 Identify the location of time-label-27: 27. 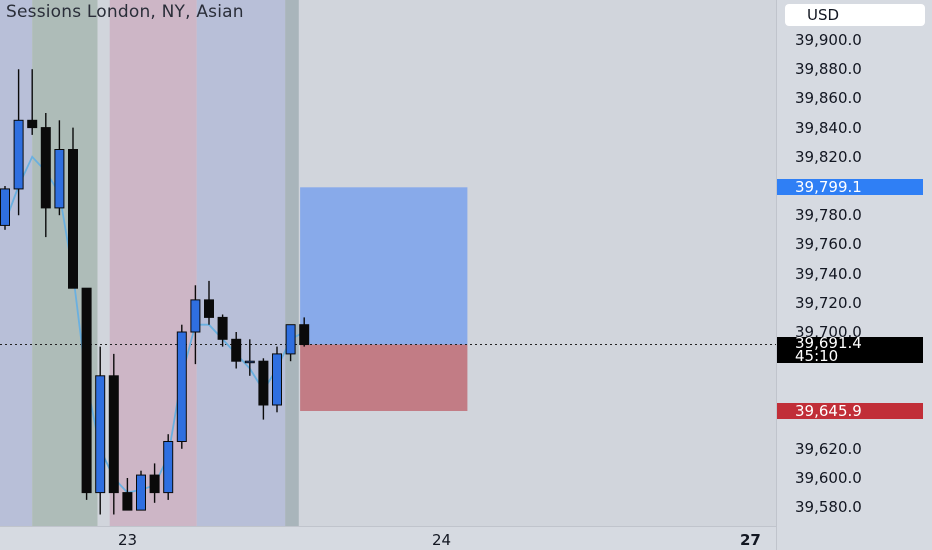
(750, 540).